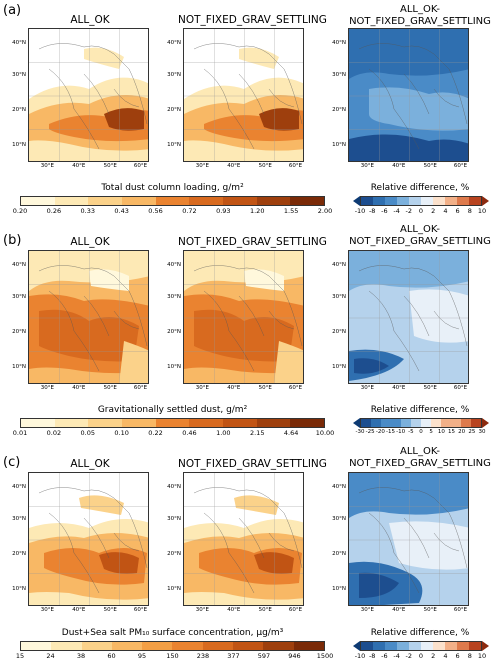 The image size is (500, 667). I want to click on colorbar-tick-label: 95, so click(142, 656).